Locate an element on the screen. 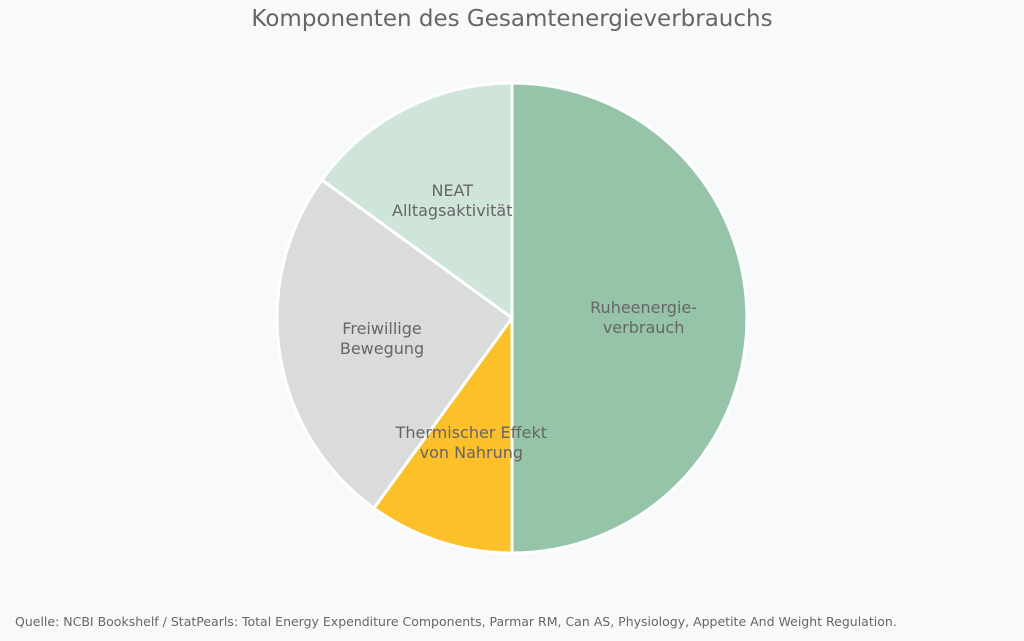 Image resolution: width=1024 pixels, height=641 pixels. slice-label: Ruheenergie- verbrauch is located at coordinates (644, 317).